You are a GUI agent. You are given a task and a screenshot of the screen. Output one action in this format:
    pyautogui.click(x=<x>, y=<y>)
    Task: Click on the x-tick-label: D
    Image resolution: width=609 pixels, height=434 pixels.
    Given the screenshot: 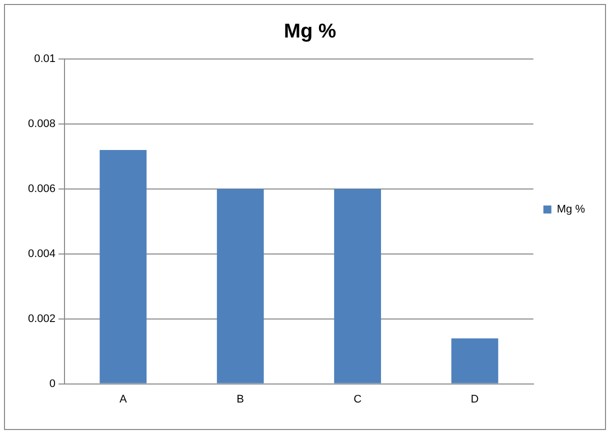 What is the action you would take?
    pyautogui.click(x=474, y=399)
    